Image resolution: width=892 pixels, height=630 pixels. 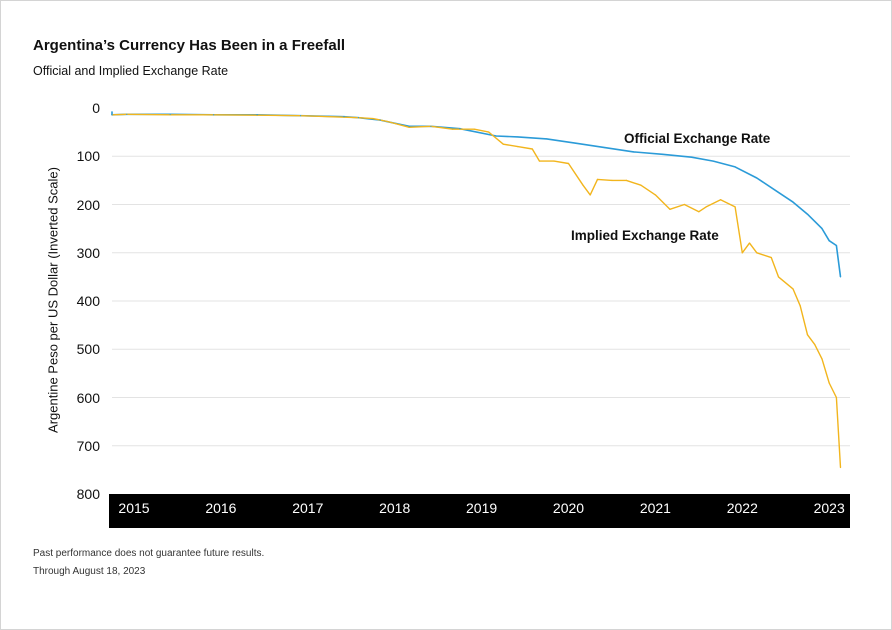 I want to click on x-tick-label: 2022, so click(x=742, y=508).